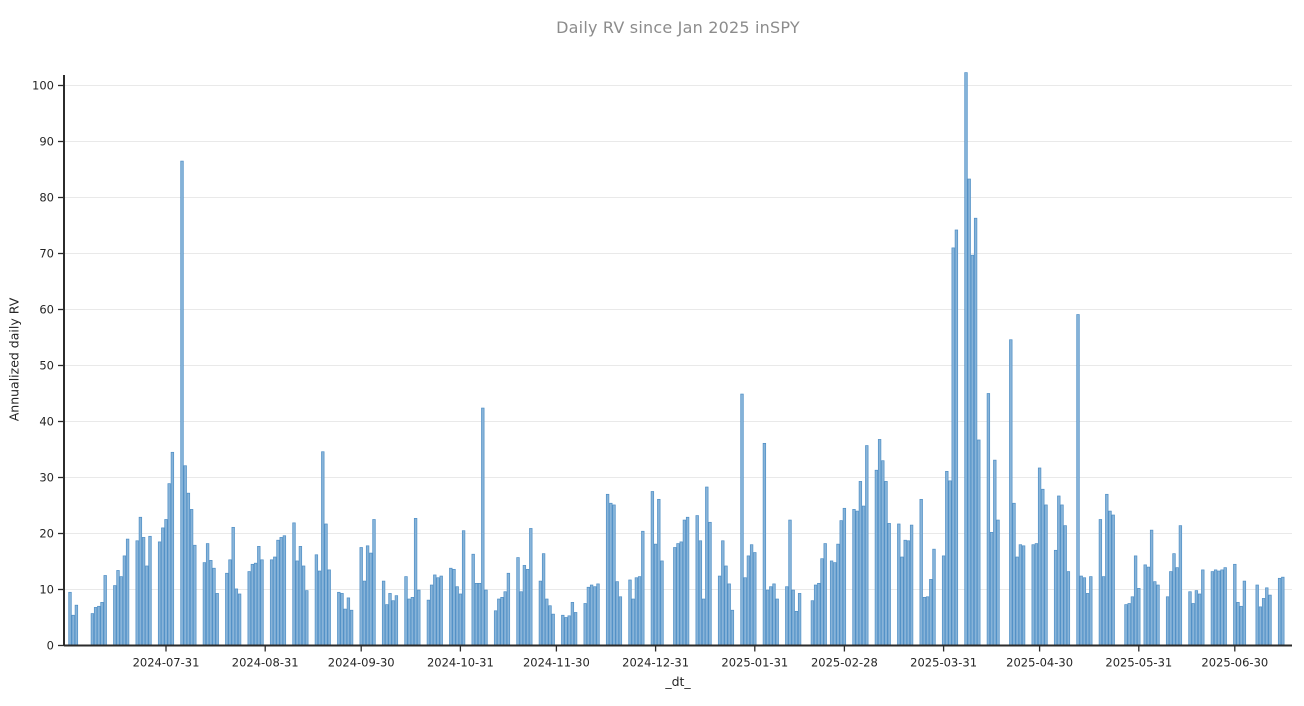 This screenshot has height=706, width=1304. What do you see at coordinates (46, 366) in the screenshot?
I see `y-tick-label: 50` at bounding box center [46, 366].